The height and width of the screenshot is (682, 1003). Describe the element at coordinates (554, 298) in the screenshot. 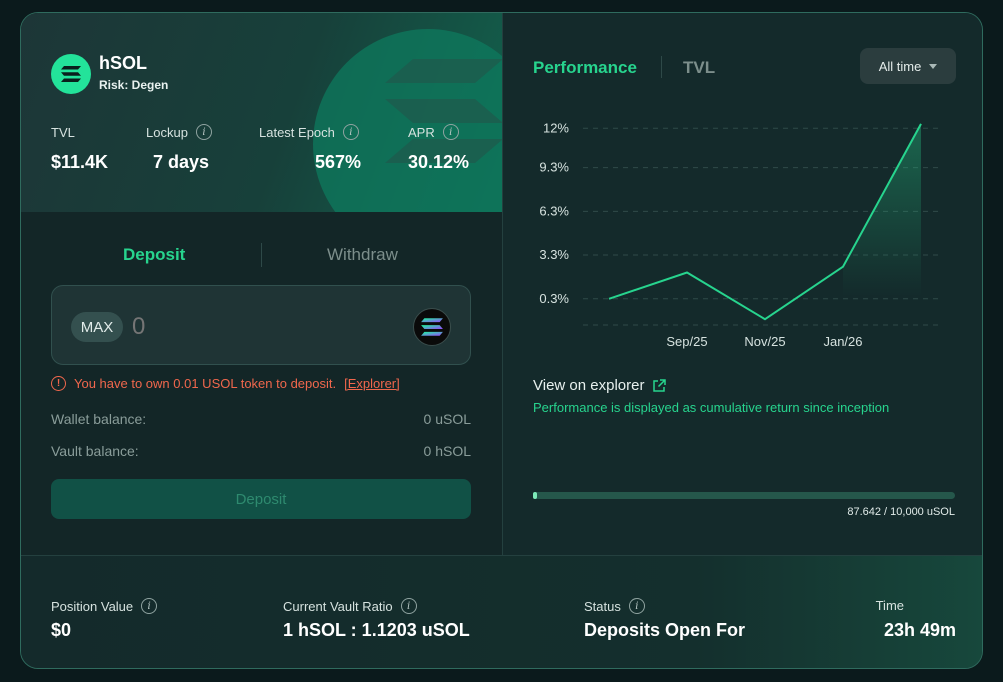

I see `y-tick-label: 0.3%` at that location.